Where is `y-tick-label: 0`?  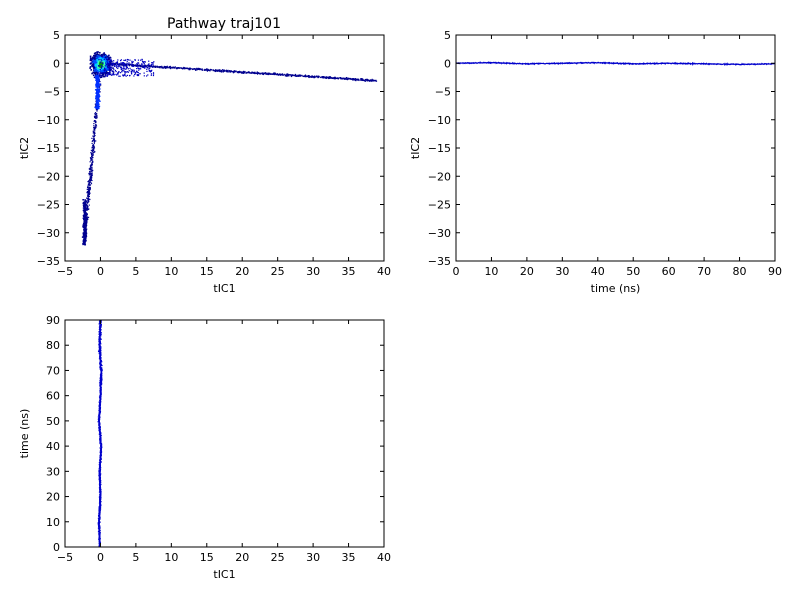
y-tick-label: 0 is located at coordinates (56, 63).